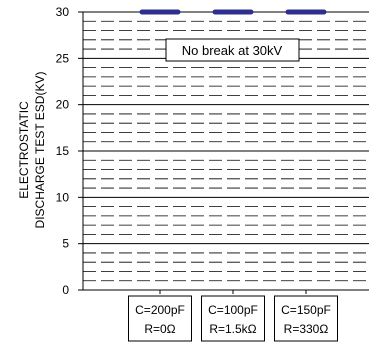 The image size is (369, 360). I want to click on y-axis-title: ELECTROSTATIC DISCHARGE TEST ESD(KV), so click(32, 150).